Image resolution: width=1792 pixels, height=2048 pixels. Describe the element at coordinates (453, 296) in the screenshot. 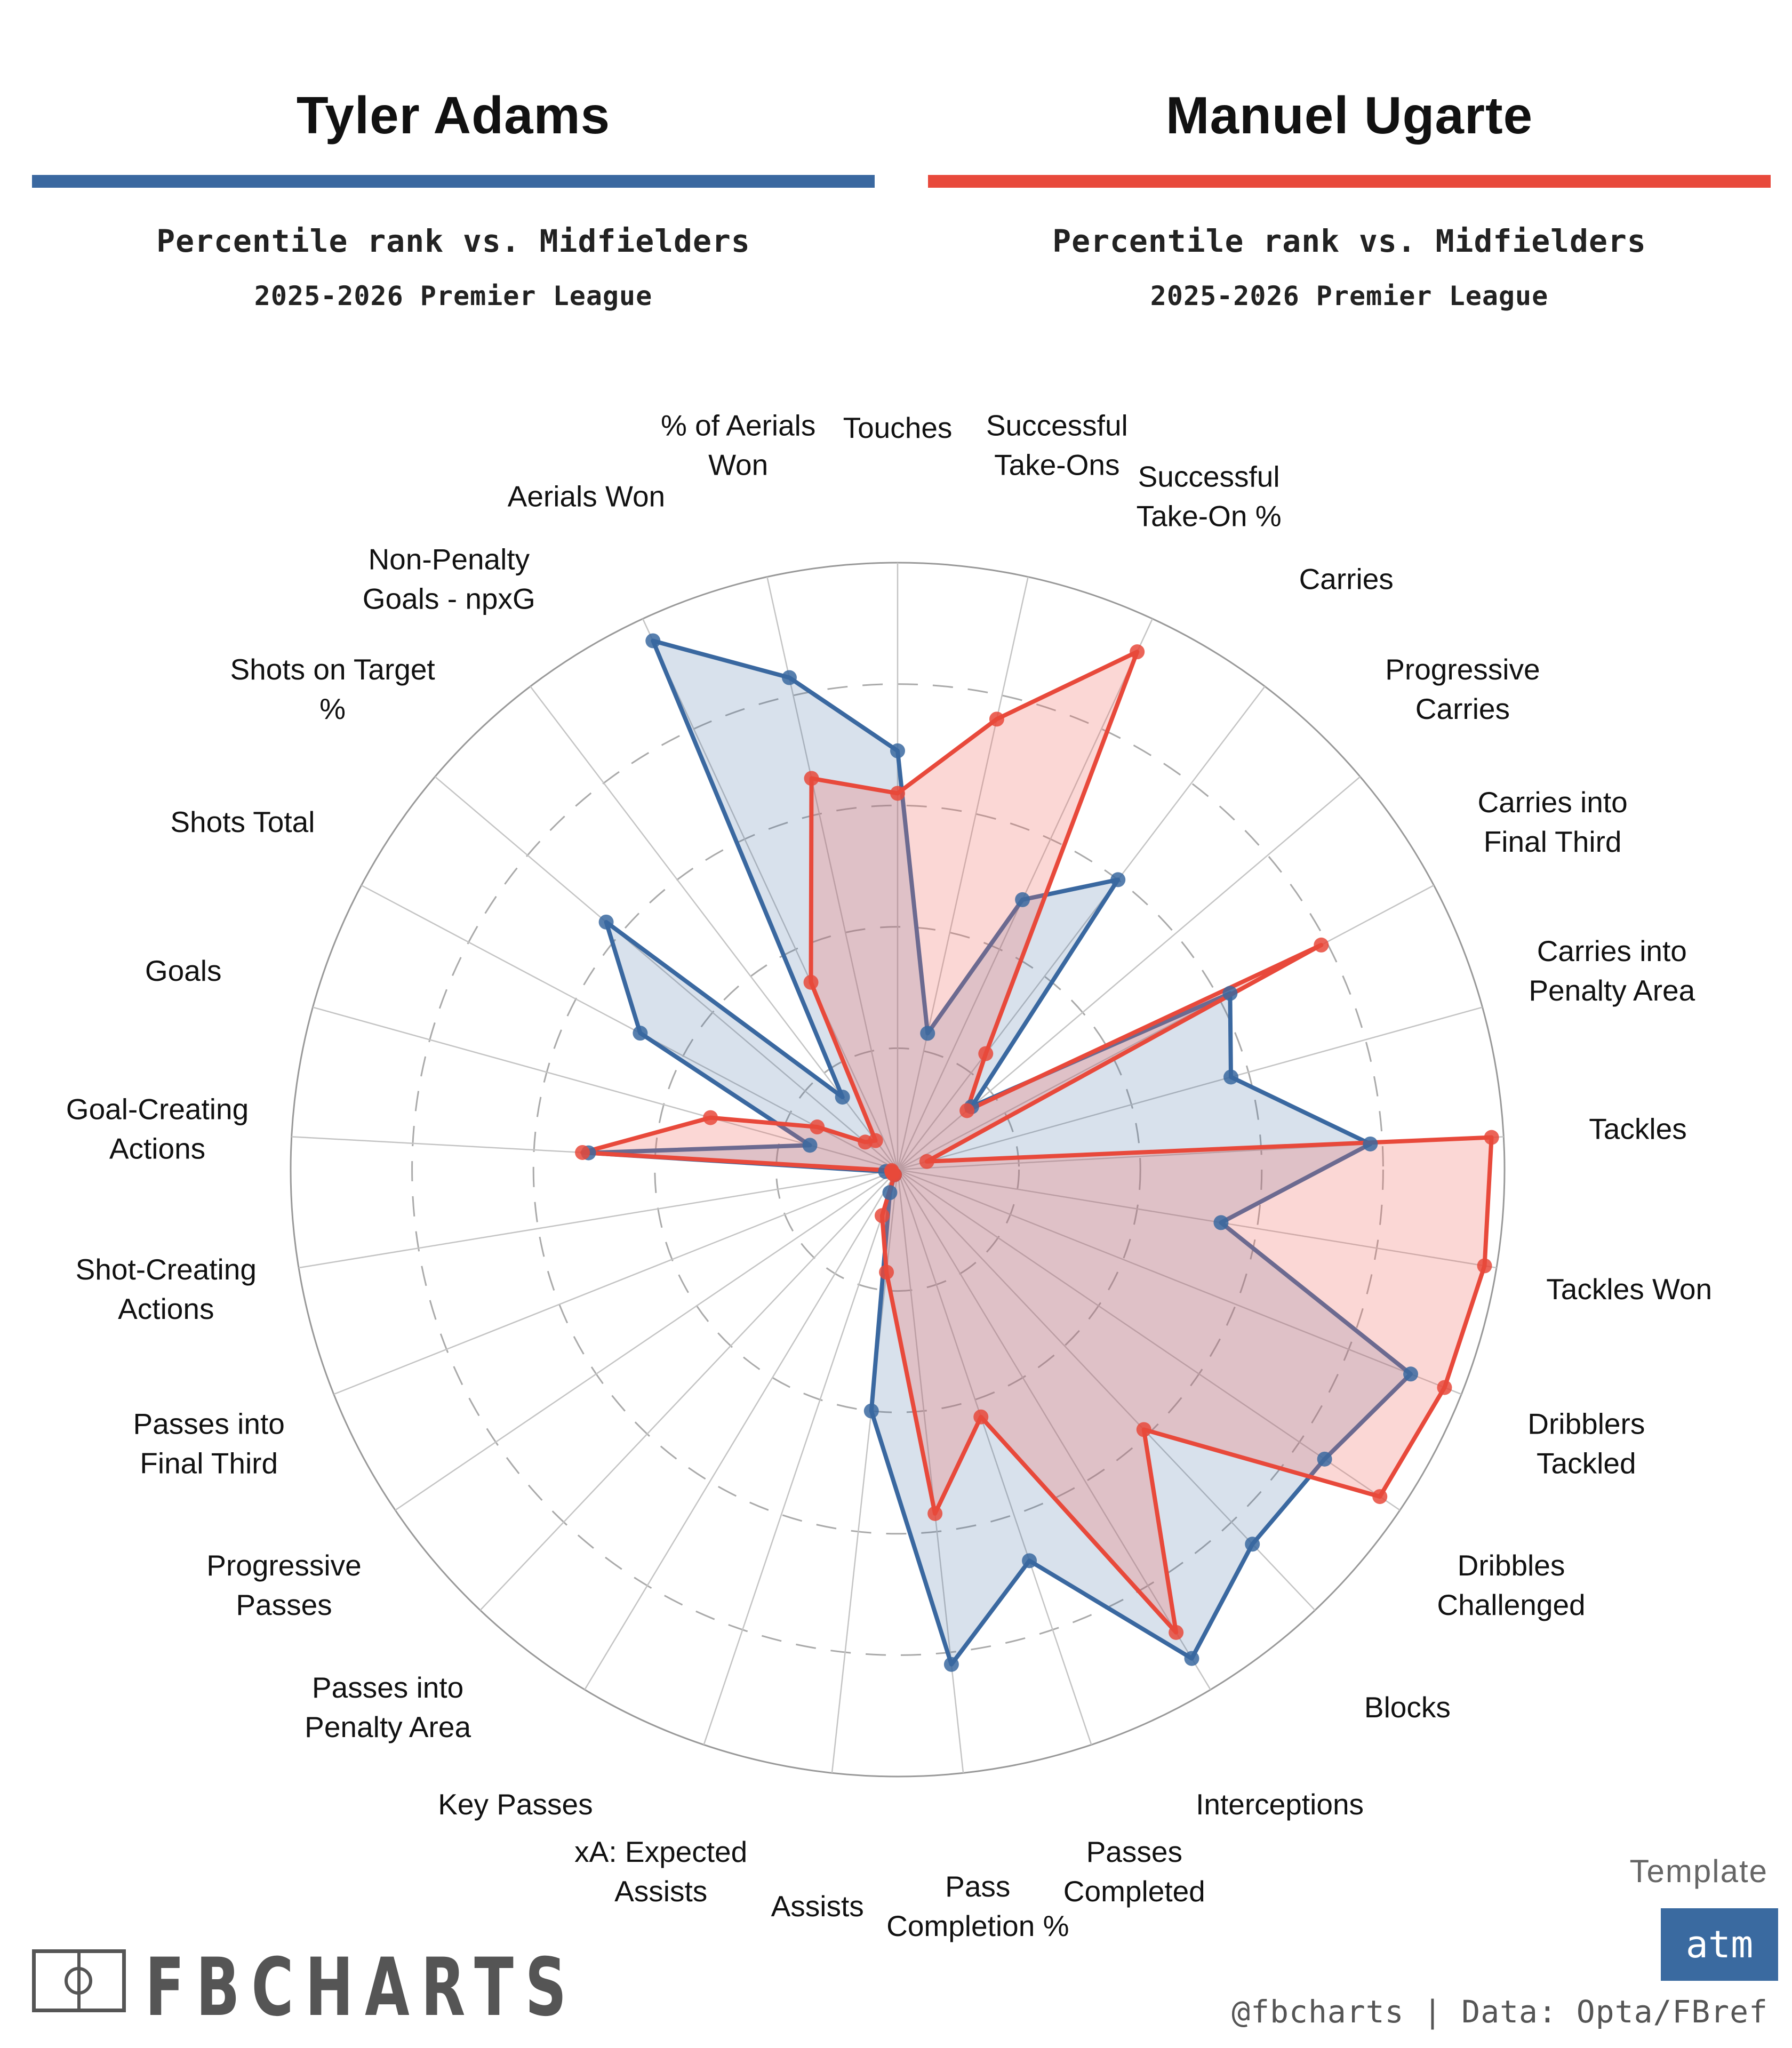

I see `left-league: 2025-2026 Premier League` at that location.